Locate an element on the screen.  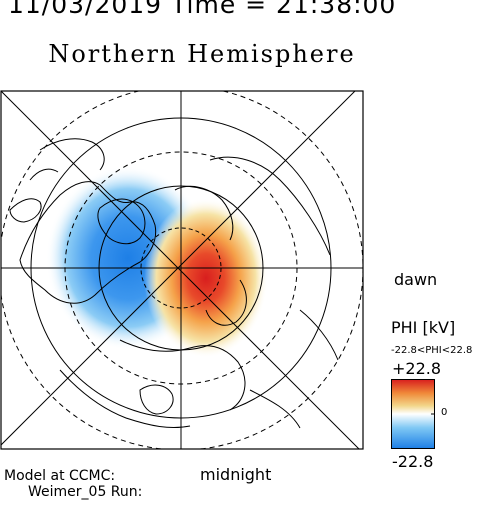
plot-title: Northern Hemisphere is located at coordinates (202, 54).